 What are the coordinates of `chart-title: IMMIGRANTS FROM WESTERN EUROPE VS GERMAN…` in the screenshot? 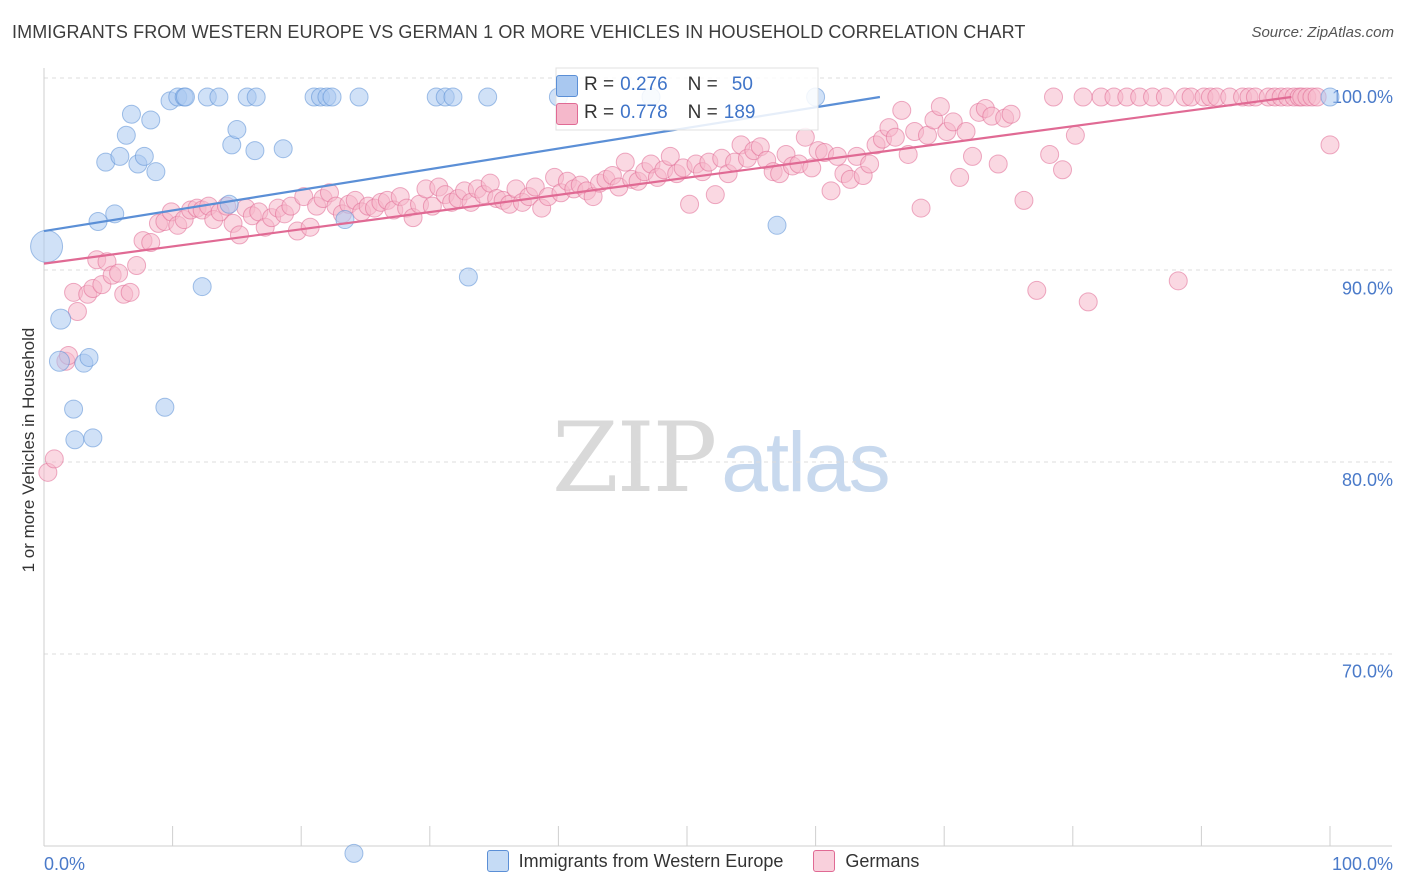 It's located at (519, 32).